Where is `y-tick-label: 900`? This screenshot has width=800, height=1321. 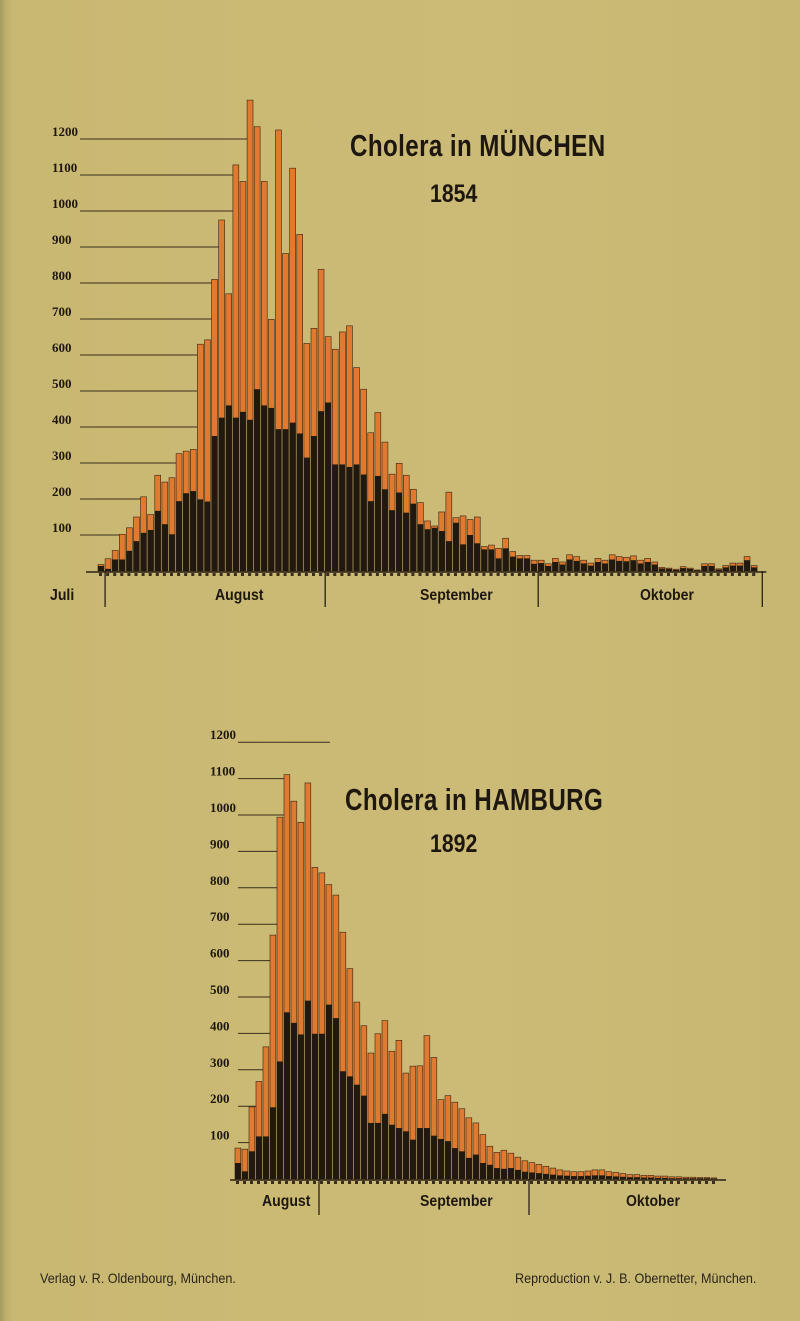
y-tick-label: 900 is located at coordinates (220, 843).